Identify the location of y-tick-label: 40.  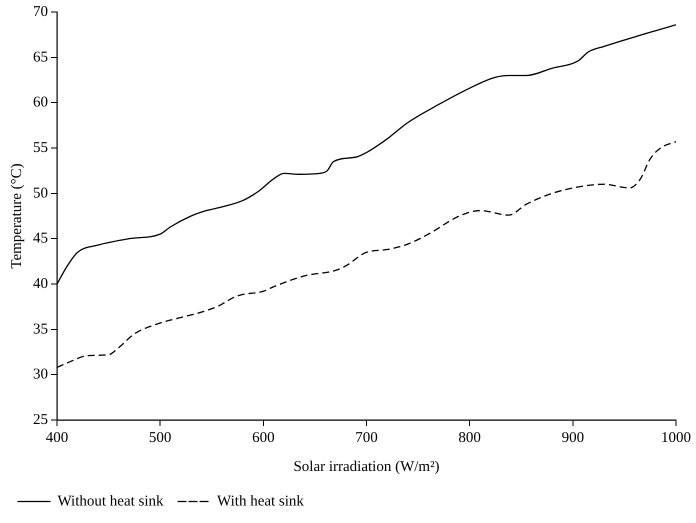
(40, 284).